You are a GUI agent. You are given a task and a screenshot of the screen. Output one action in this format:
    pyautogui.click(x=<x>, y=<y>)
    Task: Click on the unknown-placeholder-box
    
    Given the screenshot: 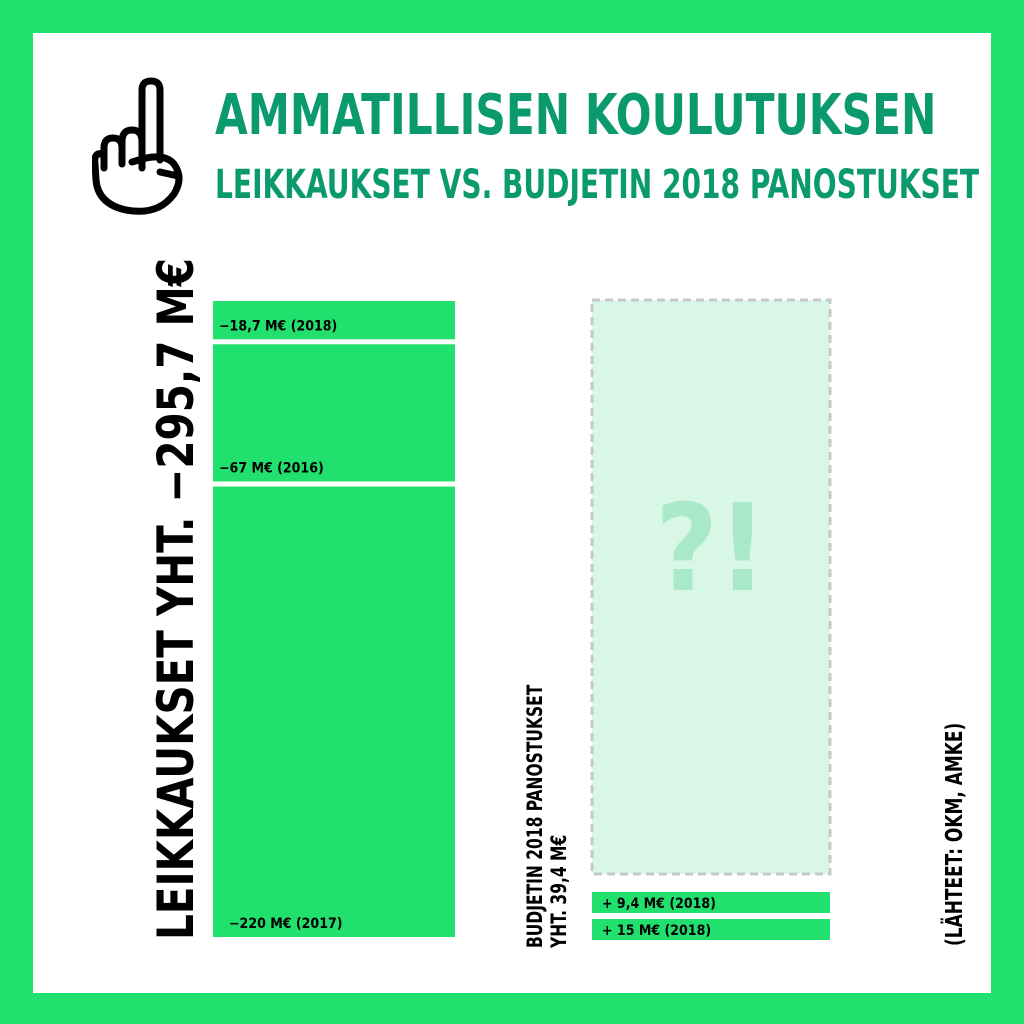 What is the action you would take?
    pyautogui.click(x=711, y=587)
    